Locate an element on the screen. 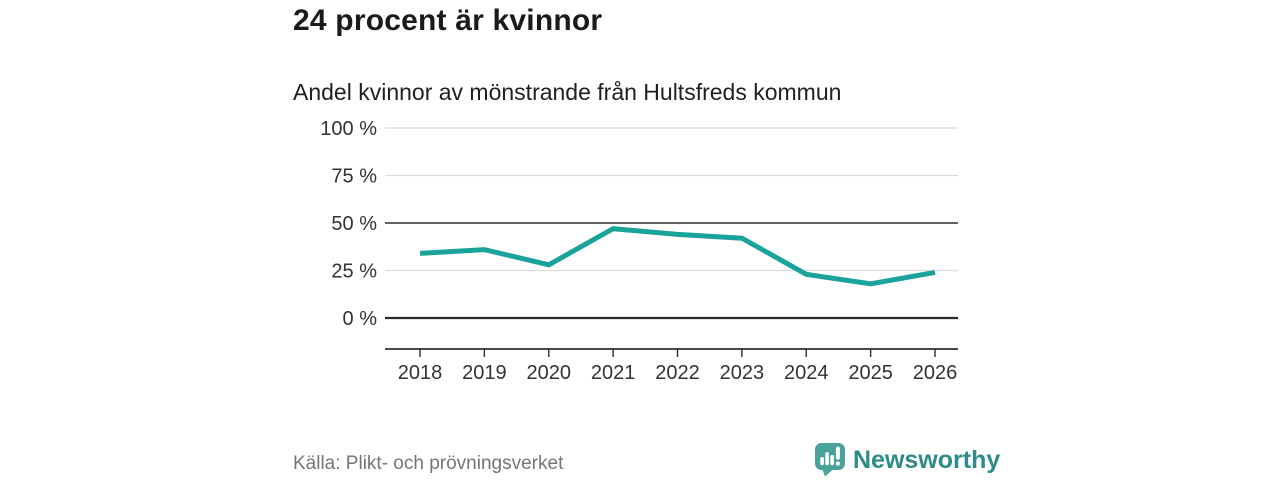 The width and height of the screenshot is (1280, 480). newsworthy-logo-link: Newsworthy is located at coordinates (907, 459).